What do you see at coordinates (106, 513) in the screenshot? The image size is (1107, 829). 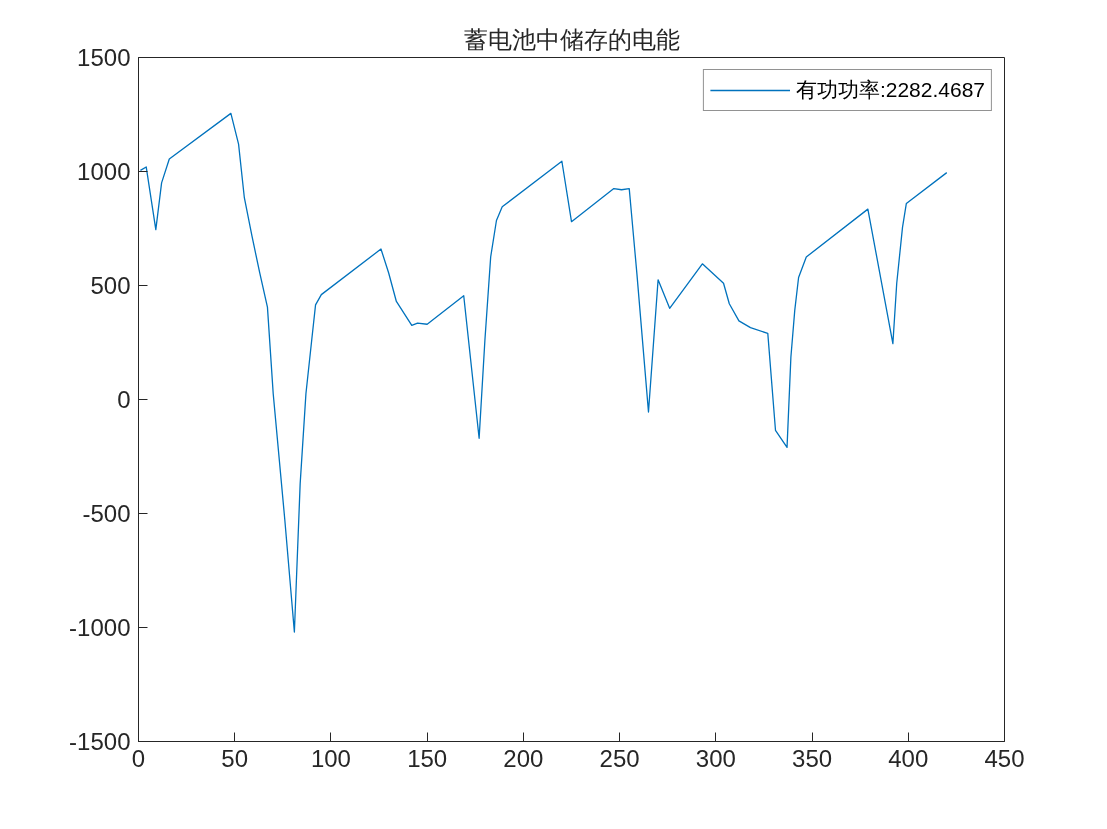 I see `y-tick-label: -500` at bounding box center [106, 513].